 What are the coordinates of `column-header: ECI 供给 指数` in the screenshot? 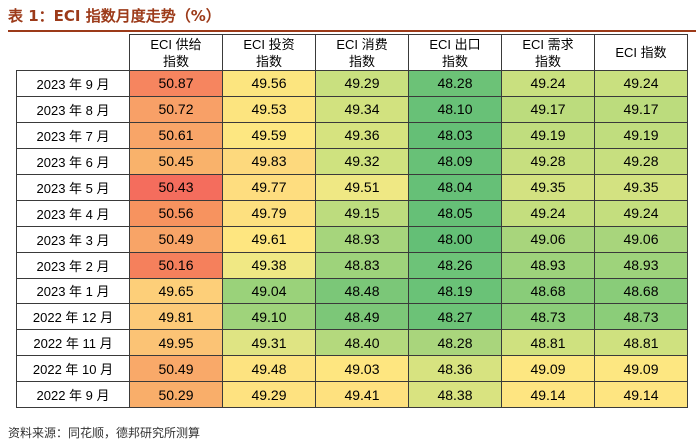 It's located at (176, 52).